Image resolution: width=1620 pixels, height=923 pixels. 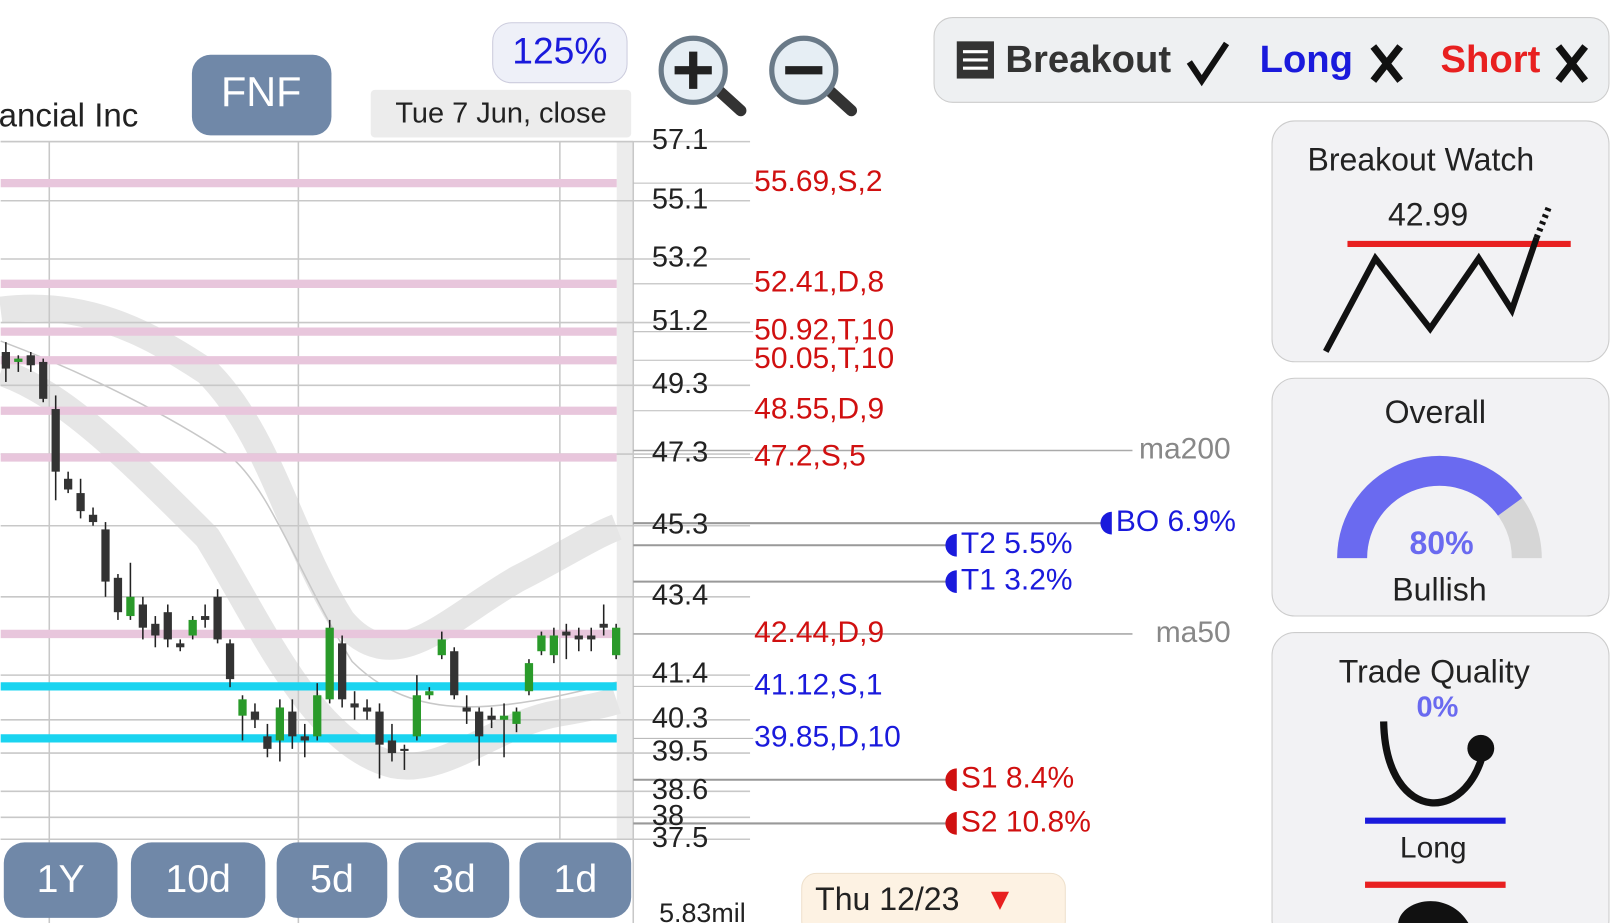 I want to click on level-label: 39.85,D,10, so click(x=827, y=736).